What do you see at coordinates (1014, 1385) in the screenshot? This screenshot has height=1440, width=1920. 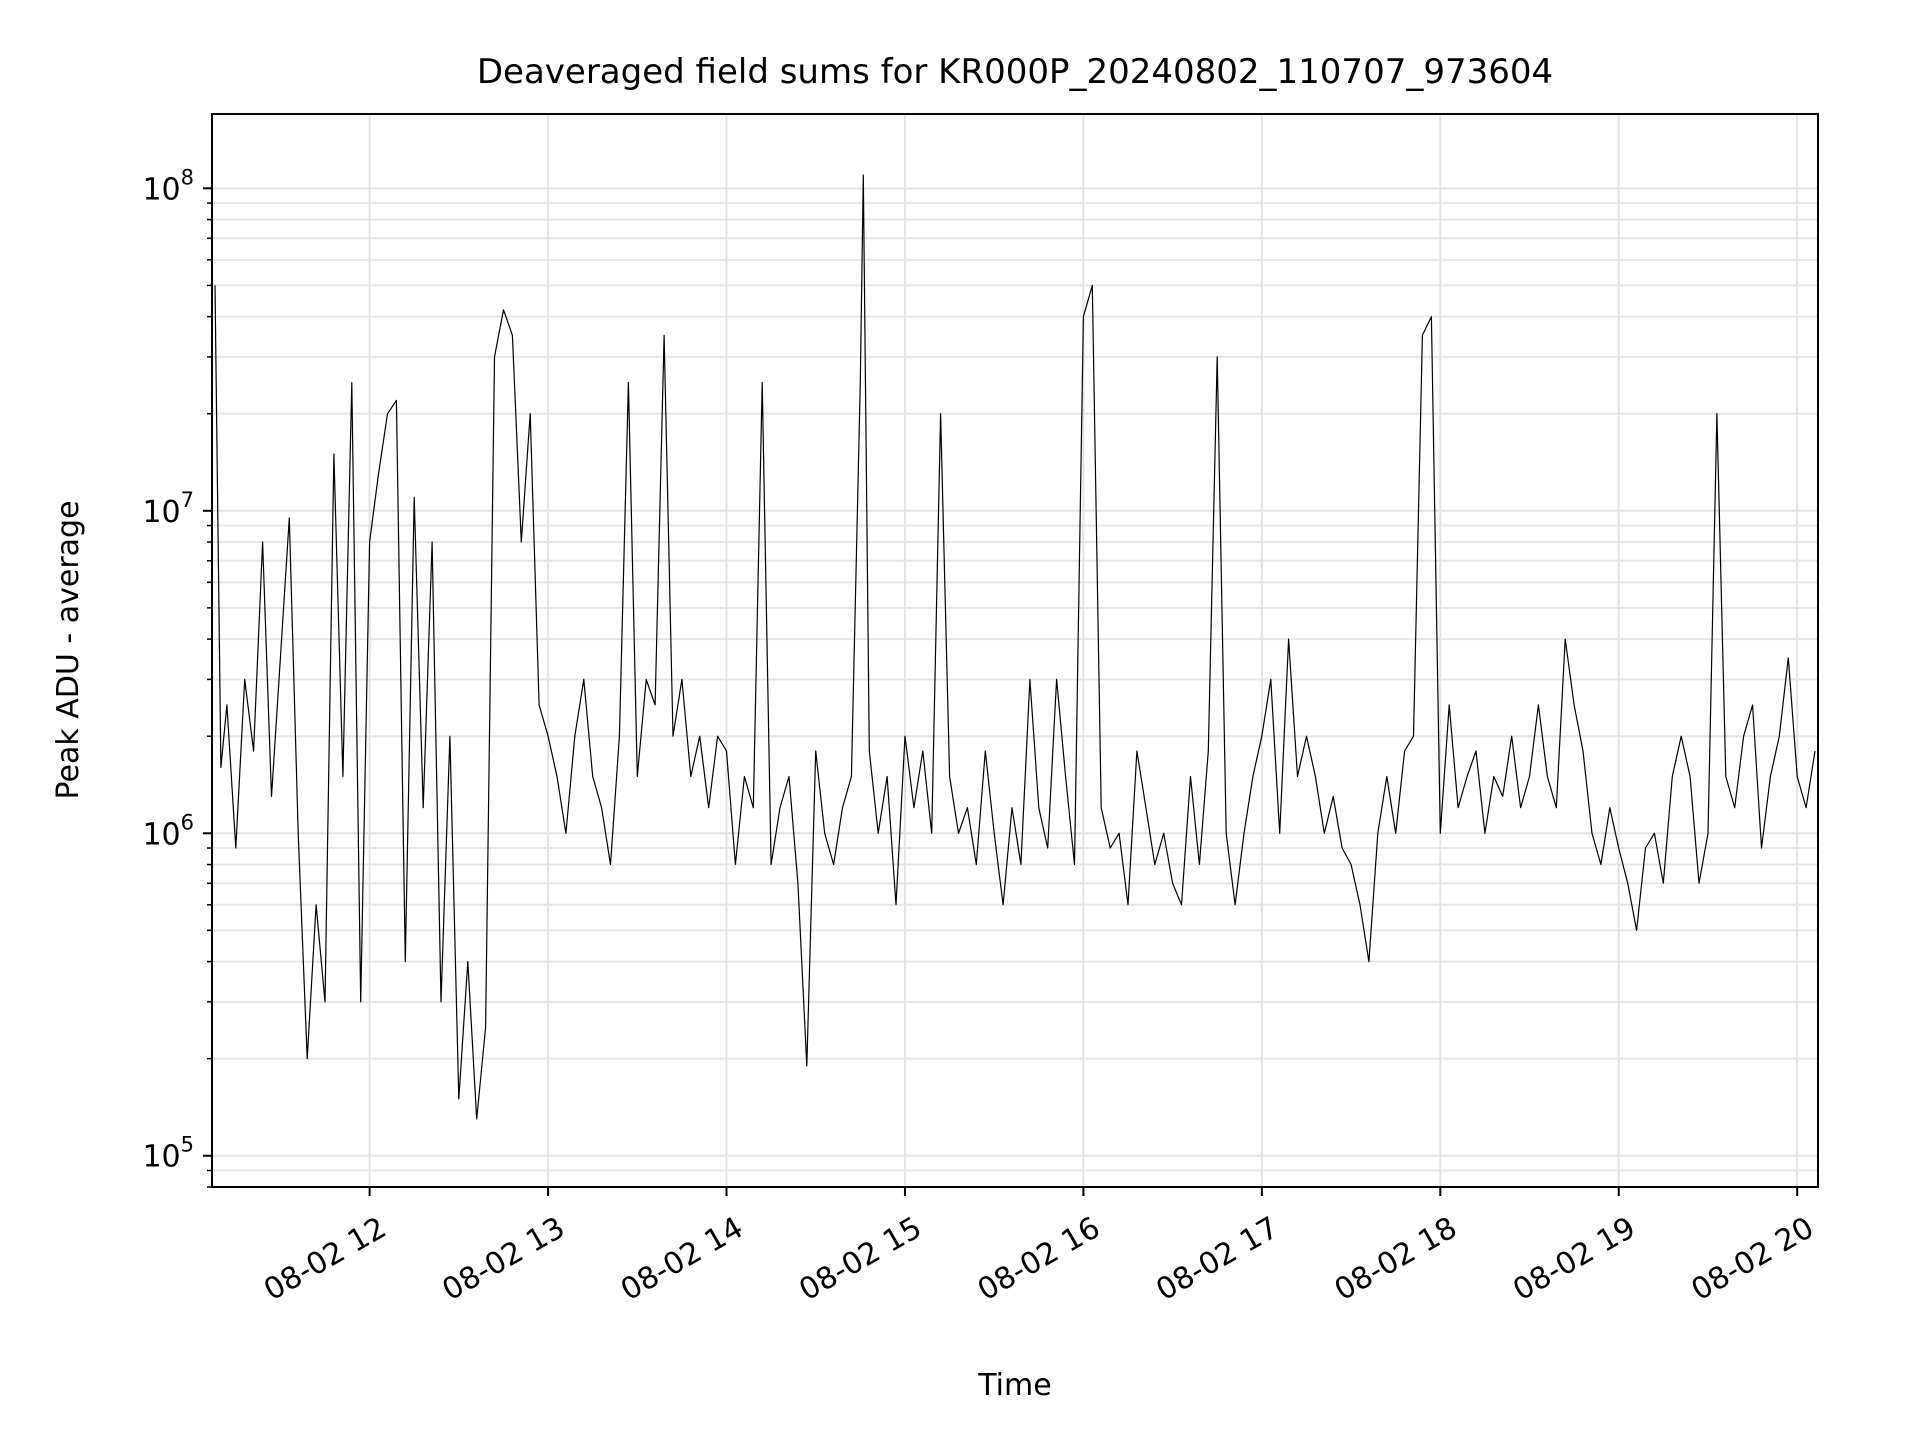 I see `x-axis-label: Time` at bounding box center [1014, 1385].